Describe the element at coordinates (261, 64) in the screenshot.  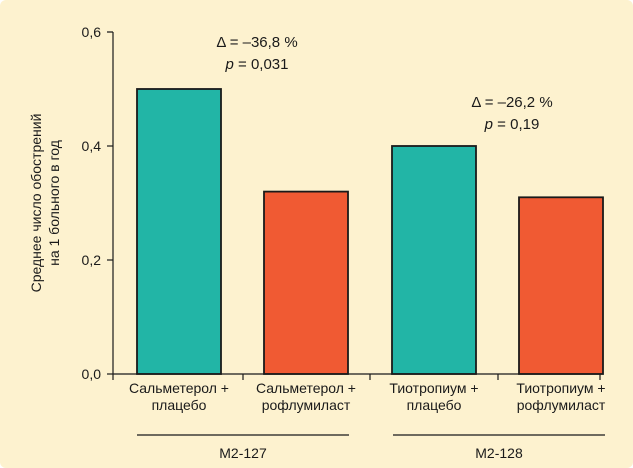
I see `p-value: = 0,031` at that location.